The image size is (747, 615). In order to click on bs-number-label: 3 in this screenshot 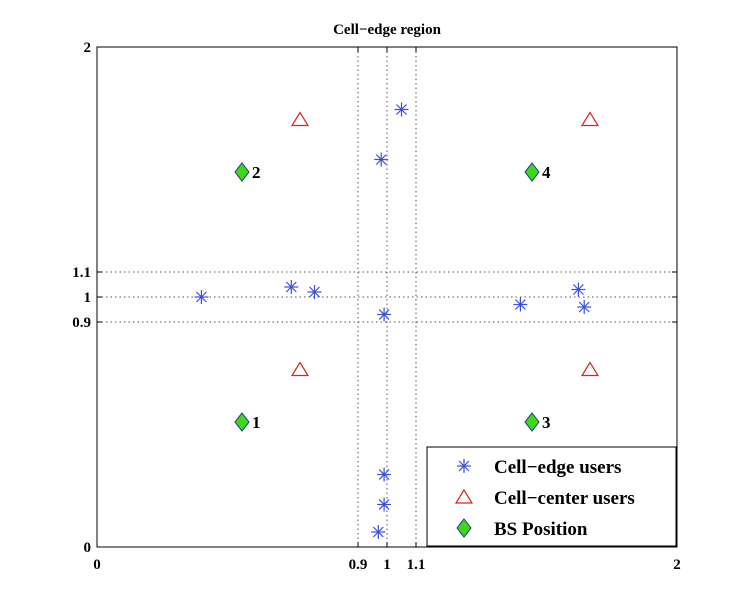, I will do `click(546, 422)`.